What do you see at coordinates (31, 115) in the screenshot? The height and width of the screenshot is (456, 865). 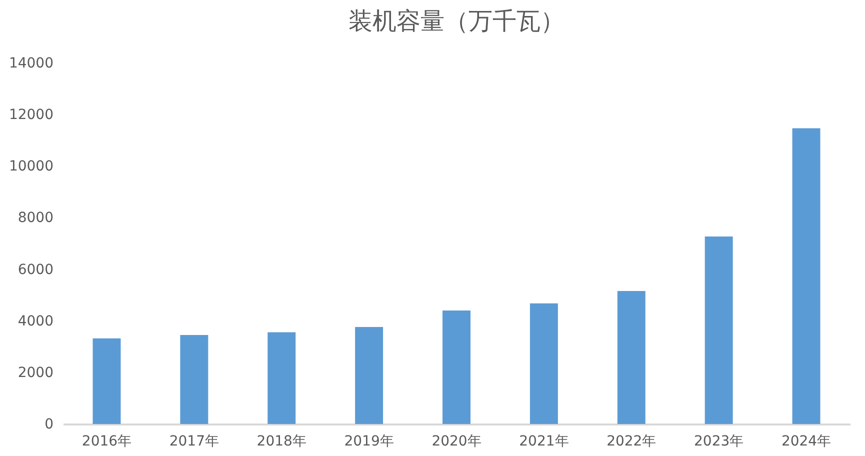 I see `y-tick-label: 12000` at bounding box center [31, 115].